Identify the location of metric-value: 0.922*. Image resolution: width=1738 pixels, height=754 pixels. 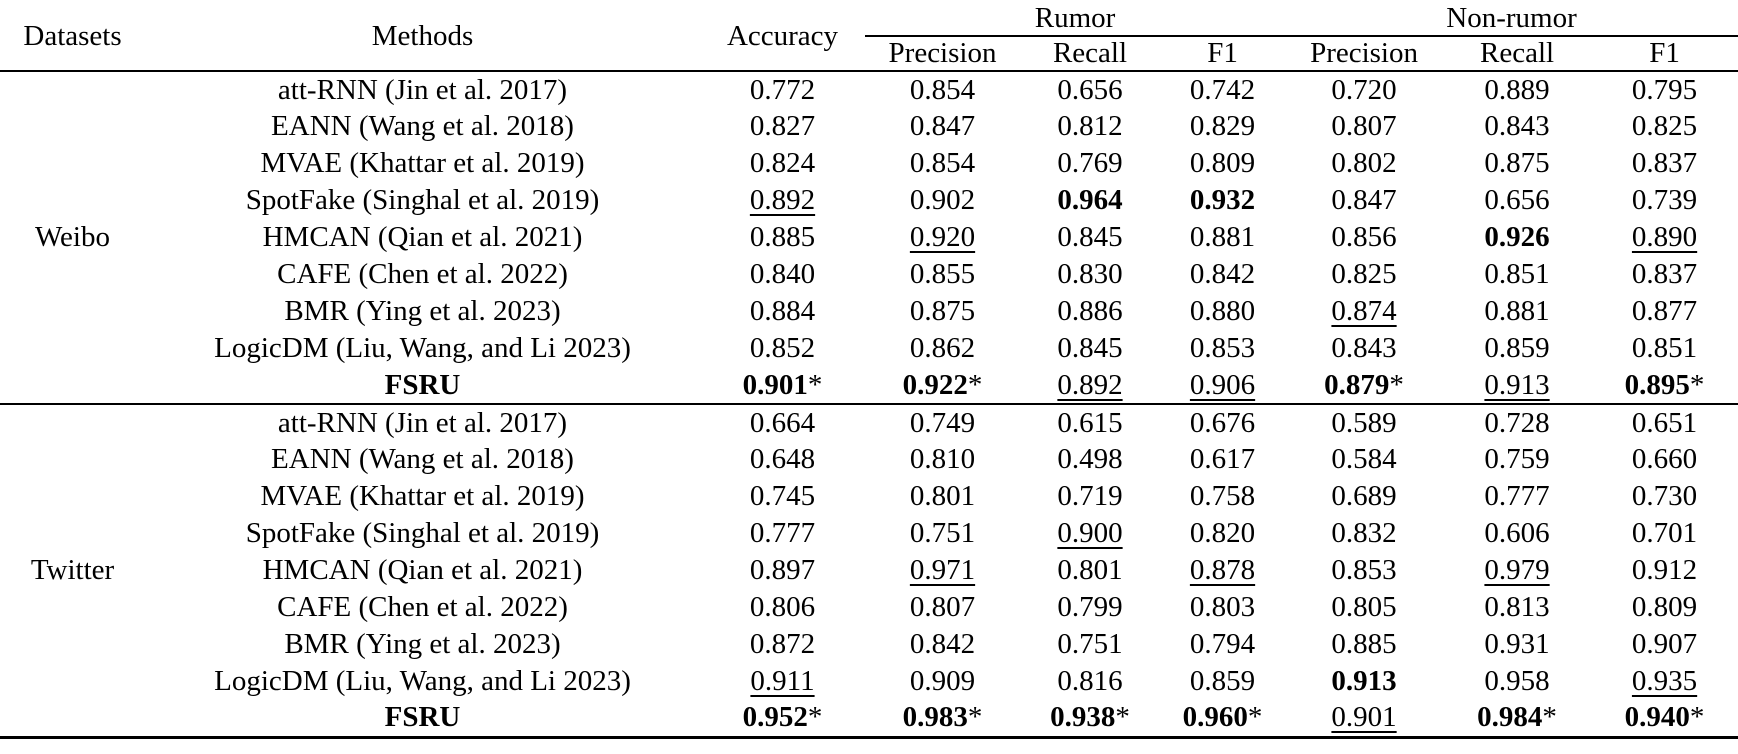
(942, 385).